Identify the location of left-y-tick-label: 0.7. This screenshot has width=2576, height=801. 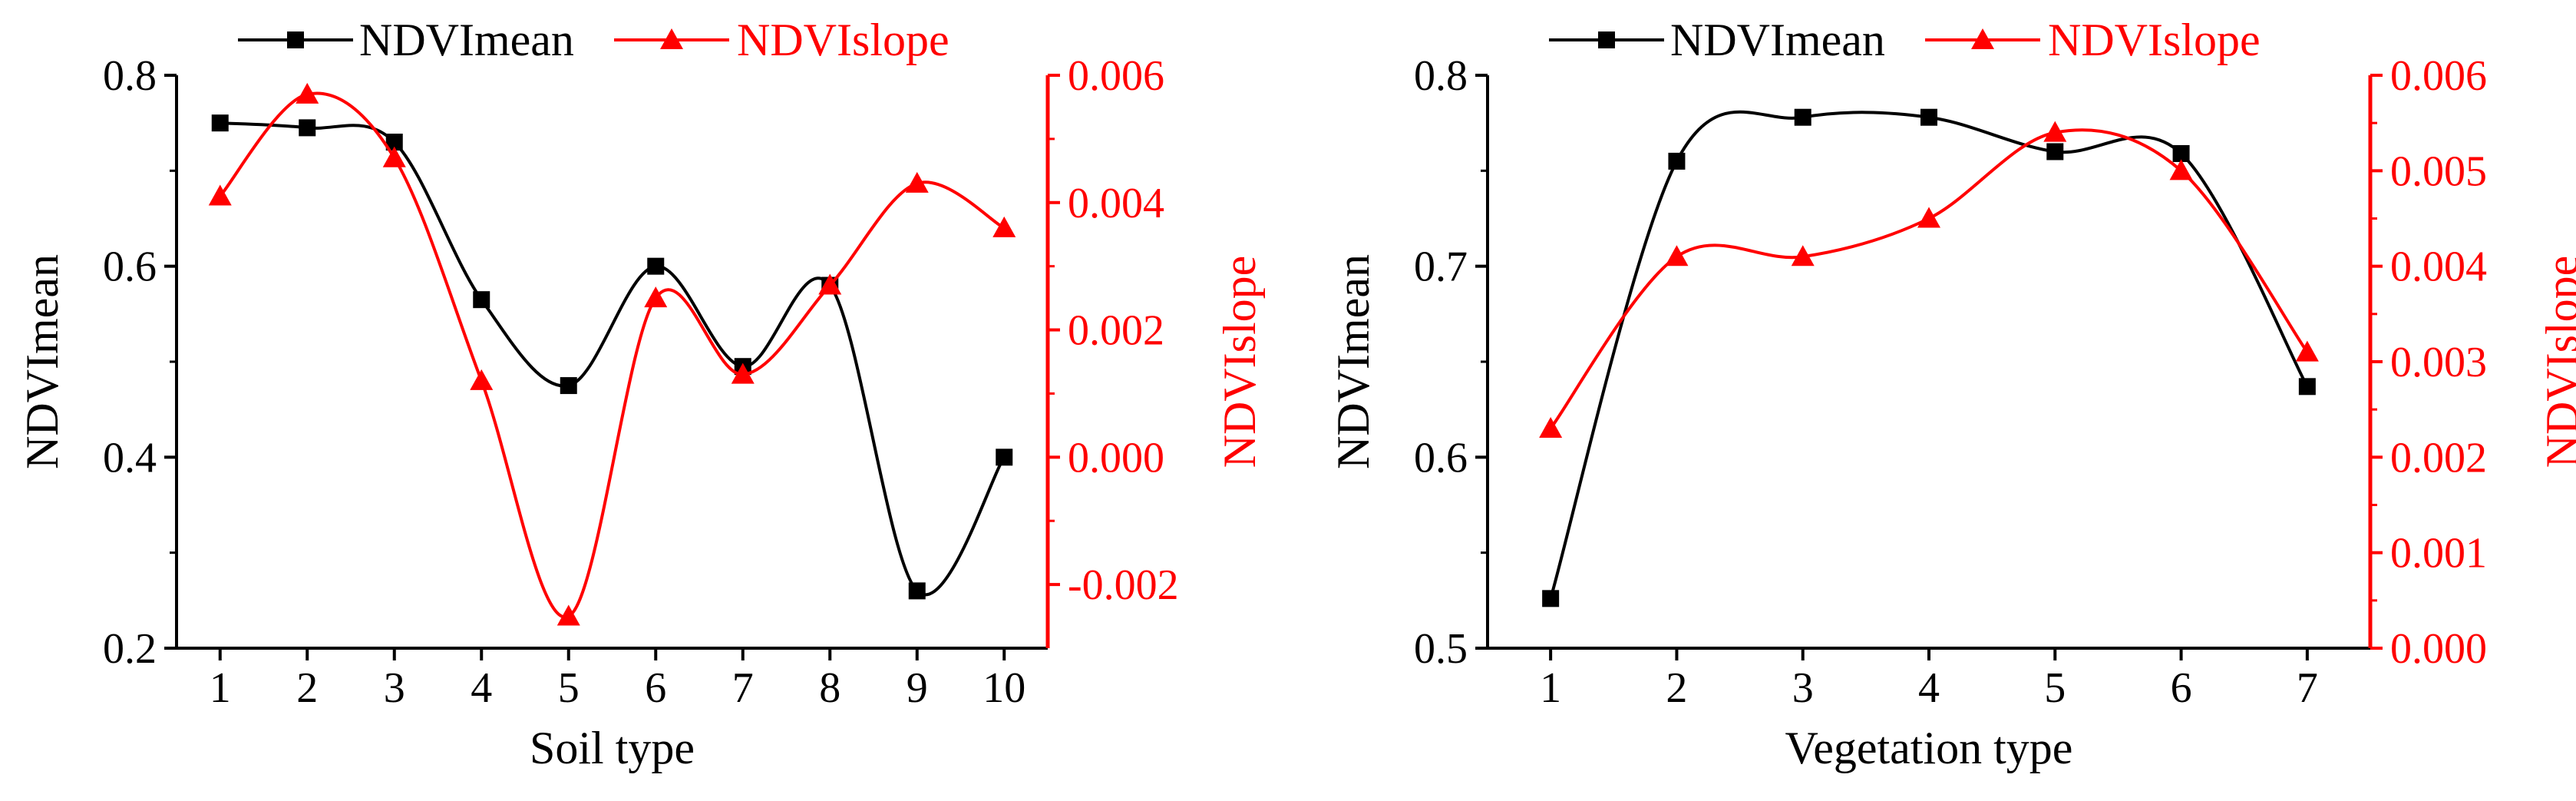
(1441, 267).